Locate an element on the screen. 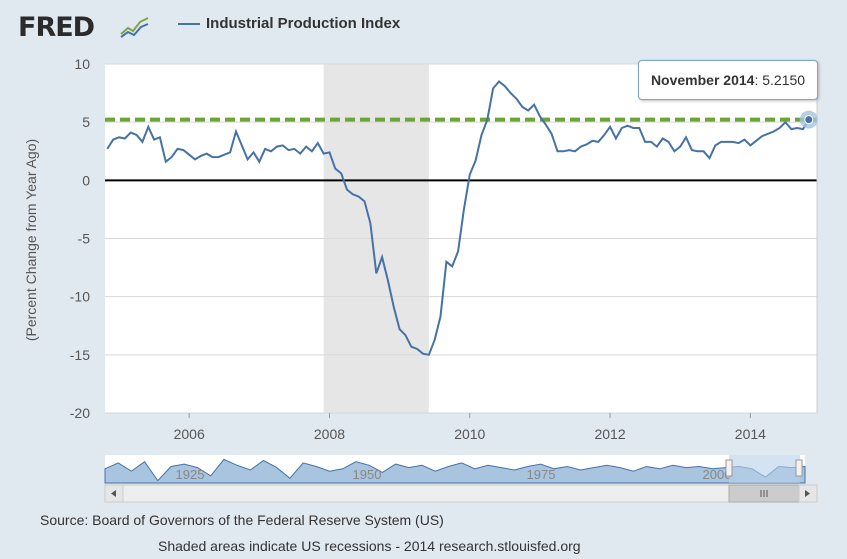 The width and height of the screenshot is (847, 559). data-tooltip: November 2014: 5.2150 is located at coordinates (728, 80).